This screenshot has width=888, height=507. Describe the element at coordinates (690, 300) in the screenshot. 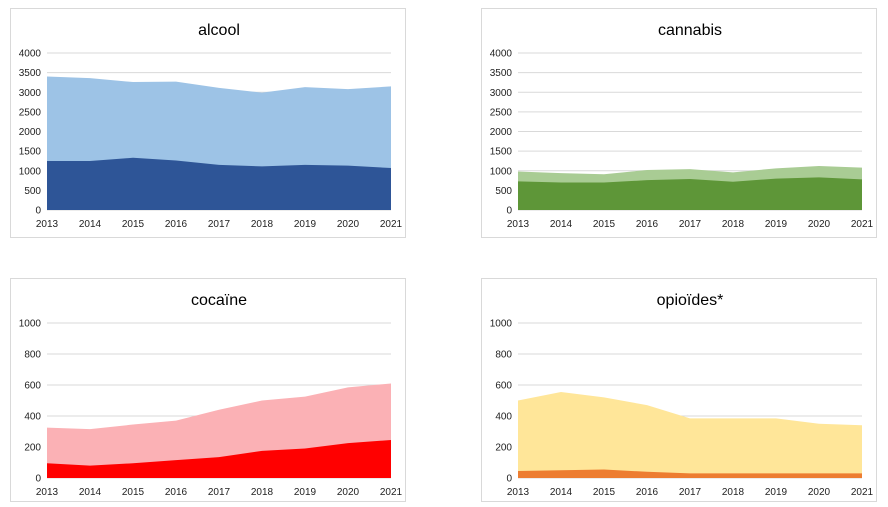

I see `chart-title: opioïdes*` at that location.